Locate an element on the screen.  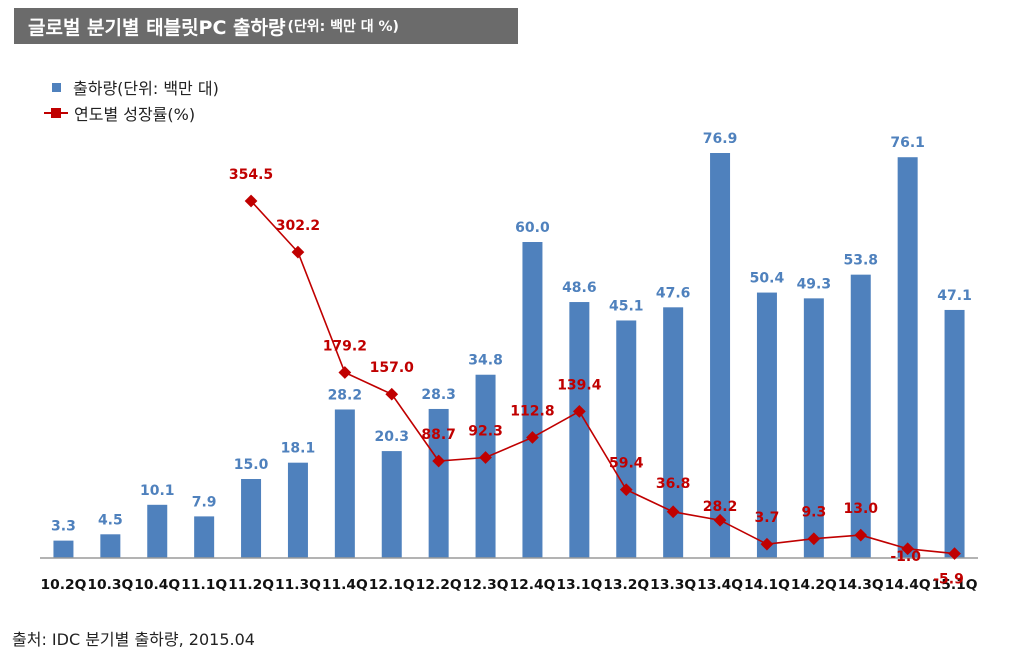
x-tick-label: 10.3Q is located at coordinates (110, 585).